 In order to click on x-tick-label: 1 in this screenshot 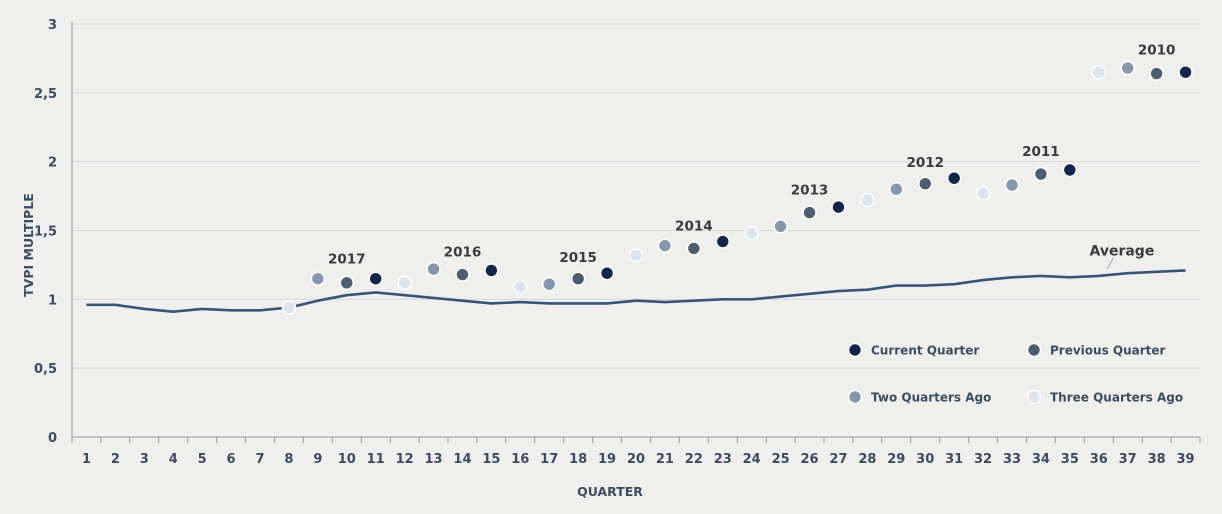, I will do `click(86, 459)`.